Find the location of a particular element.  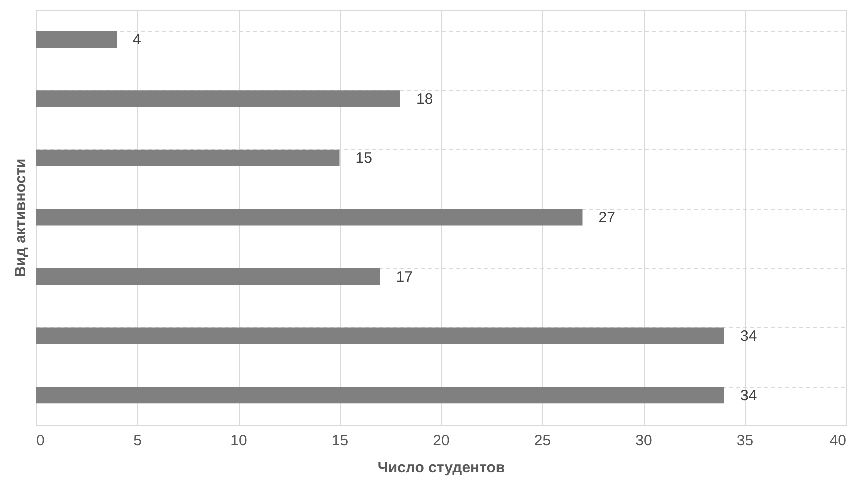

data-label: 17 is located at coordinates (404, 277).